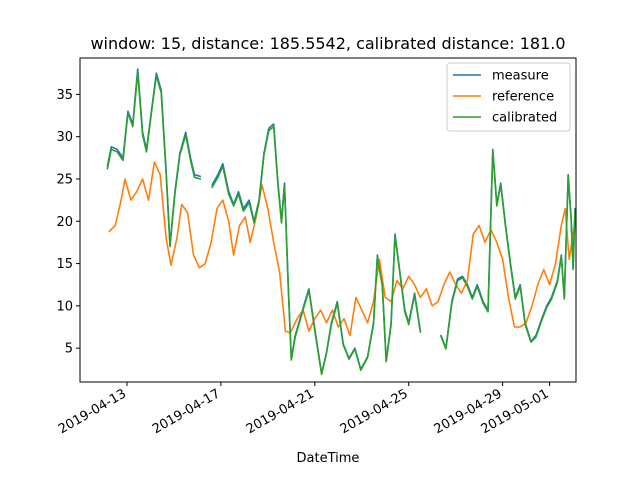  Describe the element at coordinates (64, 95) in the screenshot. I see `y-tick-label: 35` at that location.